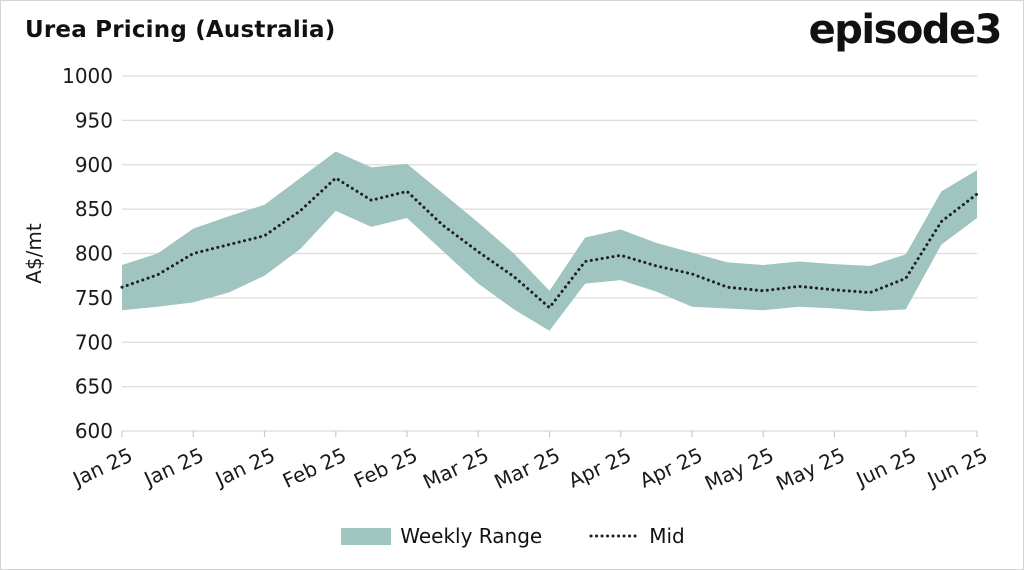 The width and height of the screenshot is (1024, 570). I want to click on y-axis-title: A$/mt, so click(34, 253).